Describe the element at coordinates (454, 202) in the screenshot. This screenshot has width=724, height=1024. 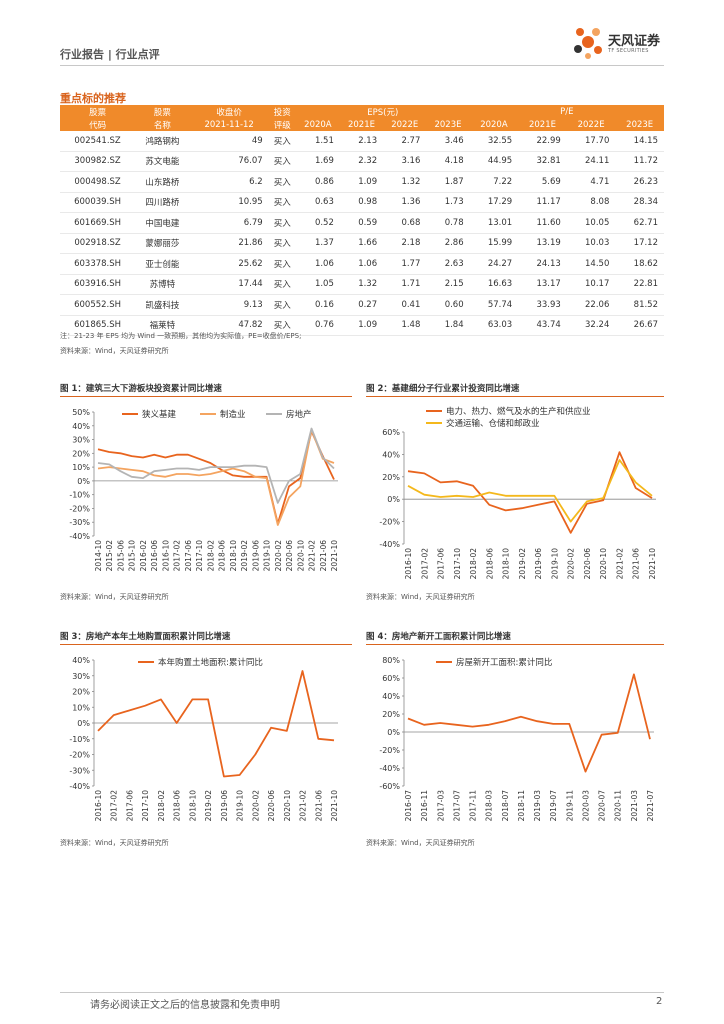
I see `table-cell: 1.73` at that location.